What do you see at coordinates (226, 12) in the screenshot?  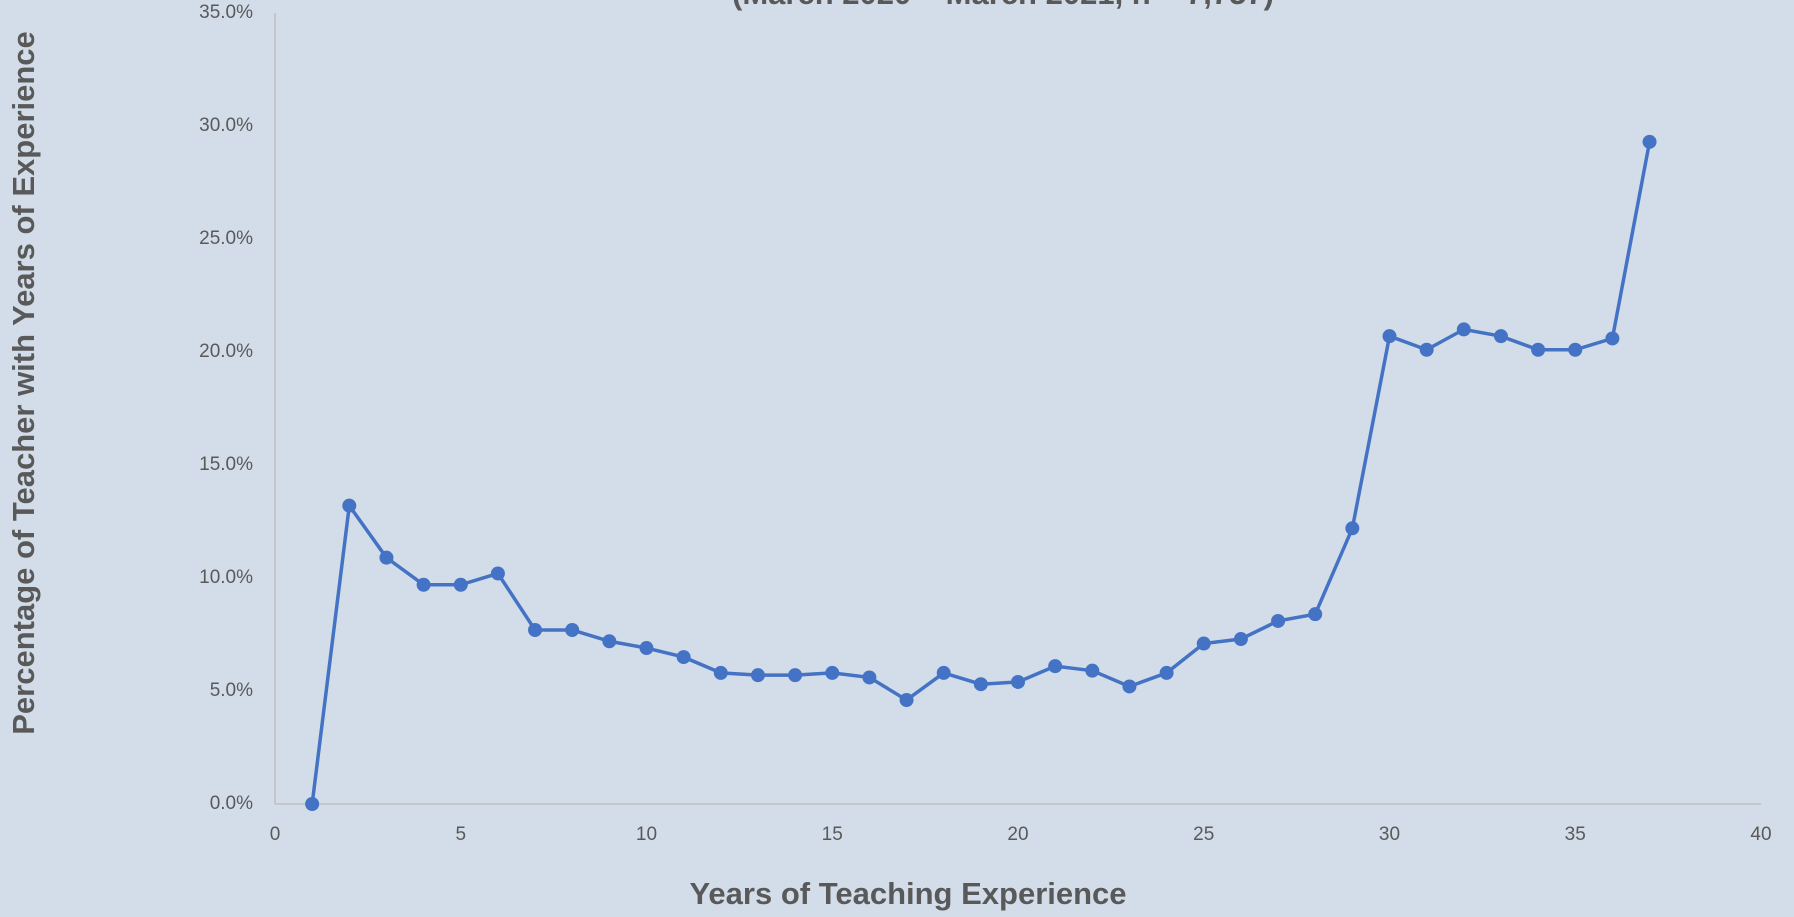 I see `y-tick-label: 35.0%` at bounding box center [226, 12].